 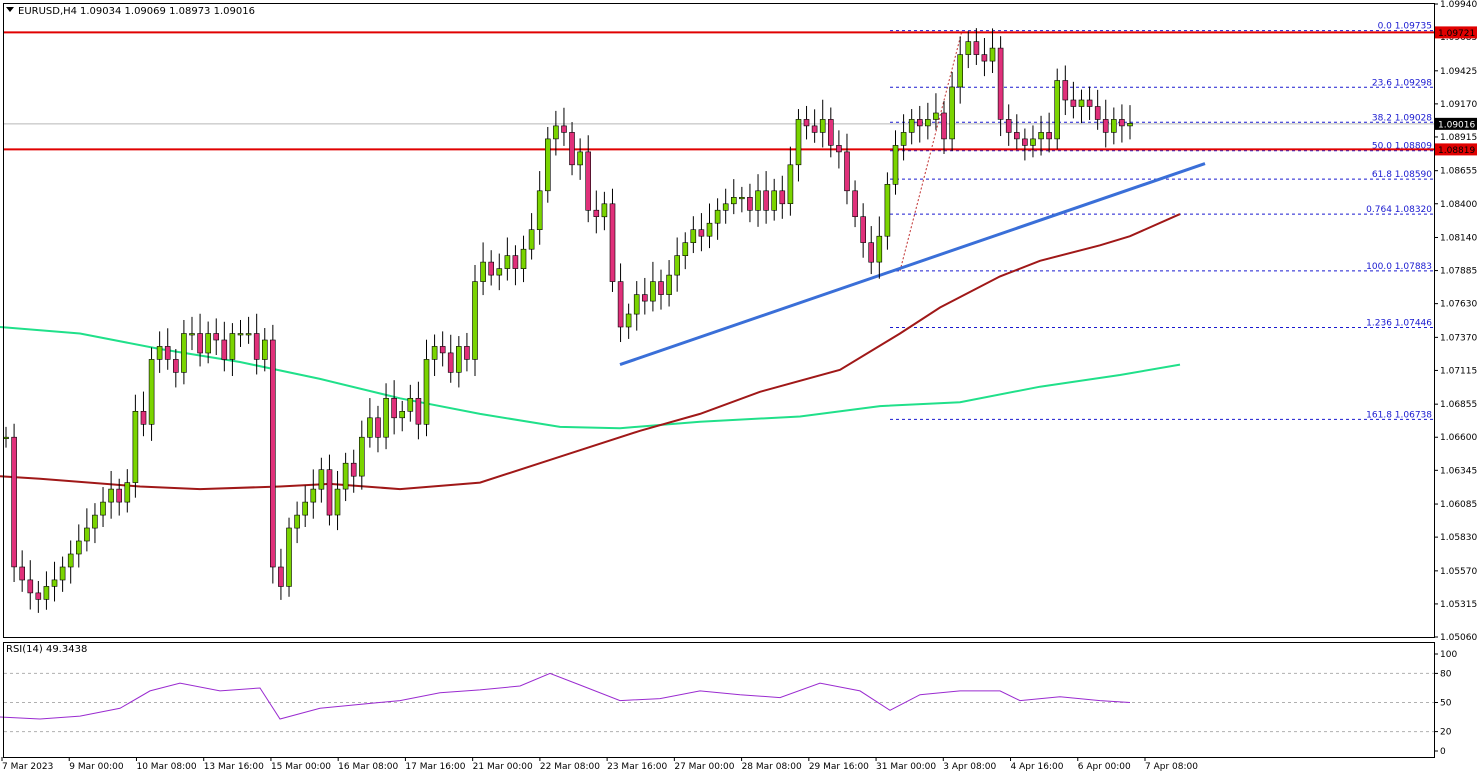 I want to click on price-tag-label: 1.09016, so click(x=1456, y=125).